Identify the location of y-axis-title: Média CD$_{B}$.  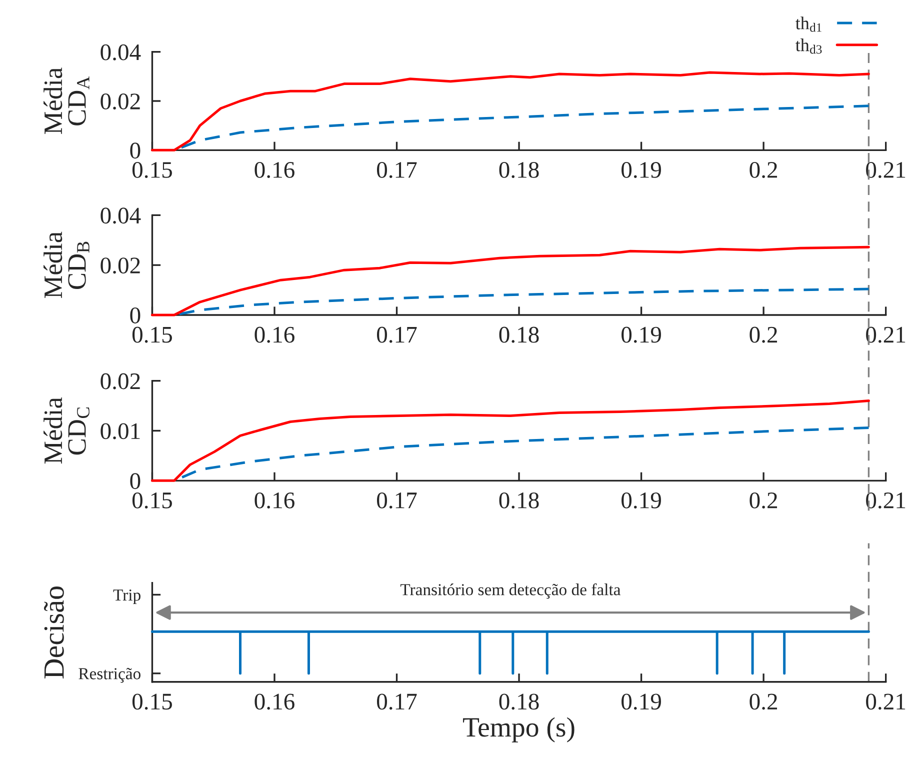
(67, 265).